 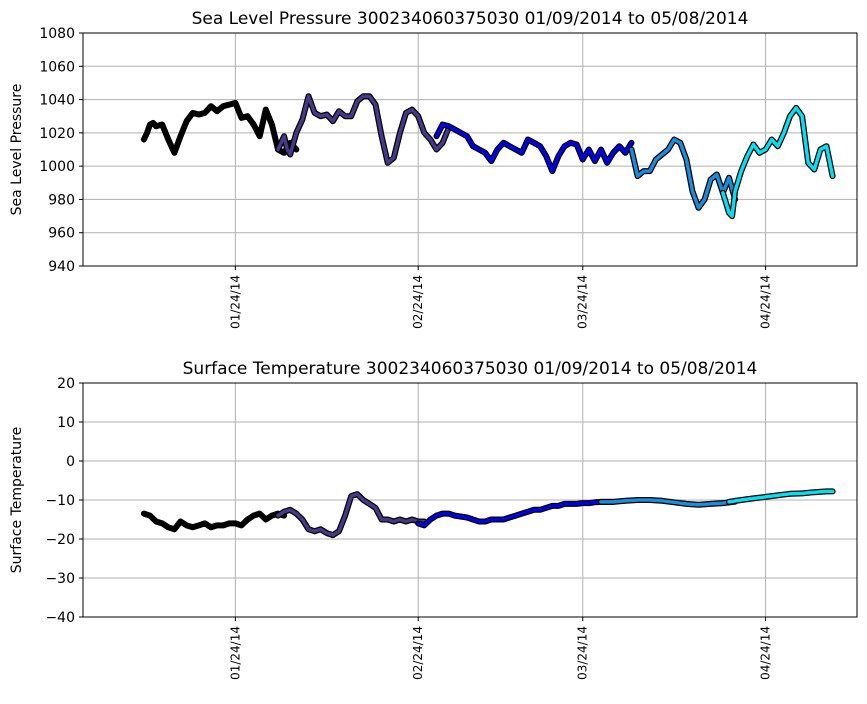 What do you see at coordinates (70, 462) in the screenshot?
I see `y-tick-label: 0` at bounding box center [70, 462].